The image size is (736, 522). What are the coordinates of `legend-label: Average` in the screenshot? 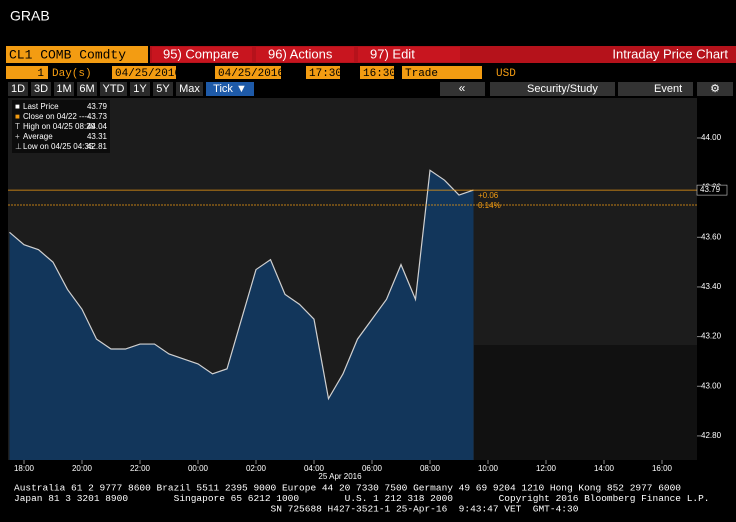 It's located at (38, 136).